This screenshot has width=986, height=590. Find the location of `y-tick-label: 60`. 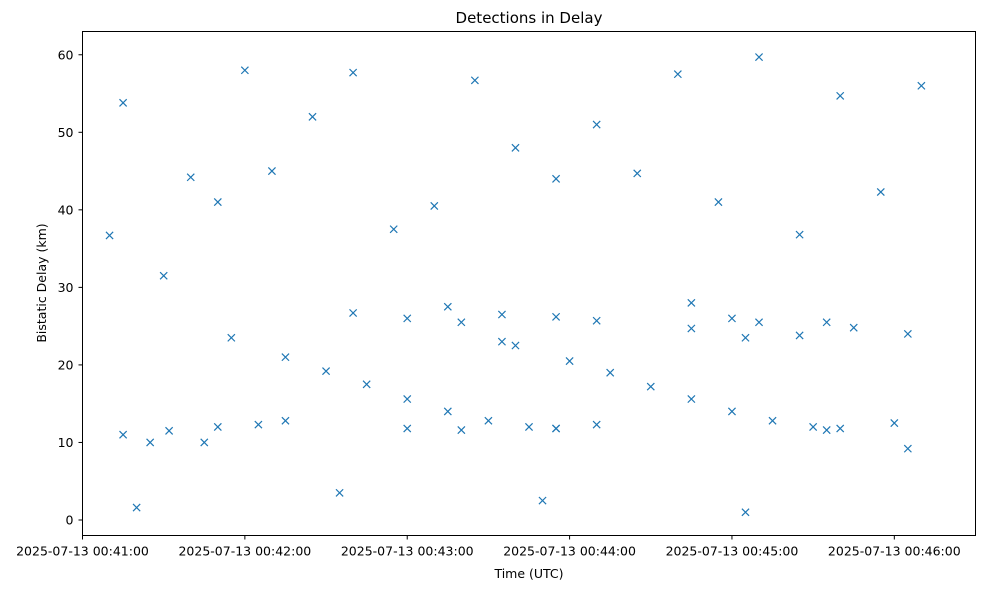

y-tick-label: 60 is located at coordinates (66, 54).